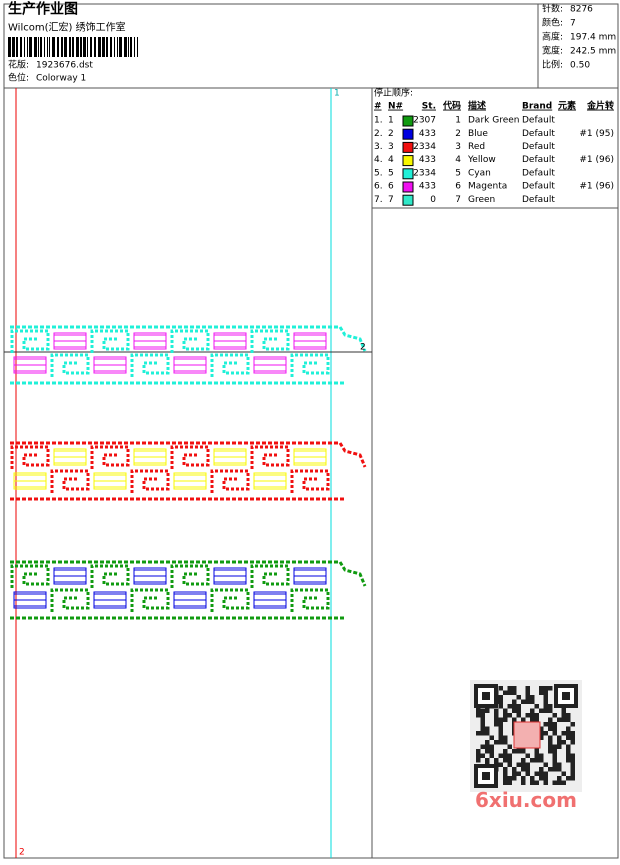 The width and height of the screenshot is (620, 865). Describe the element at coordinates (481, 160) in the screenshot. I see `cell-desc: Yellow` at that location.